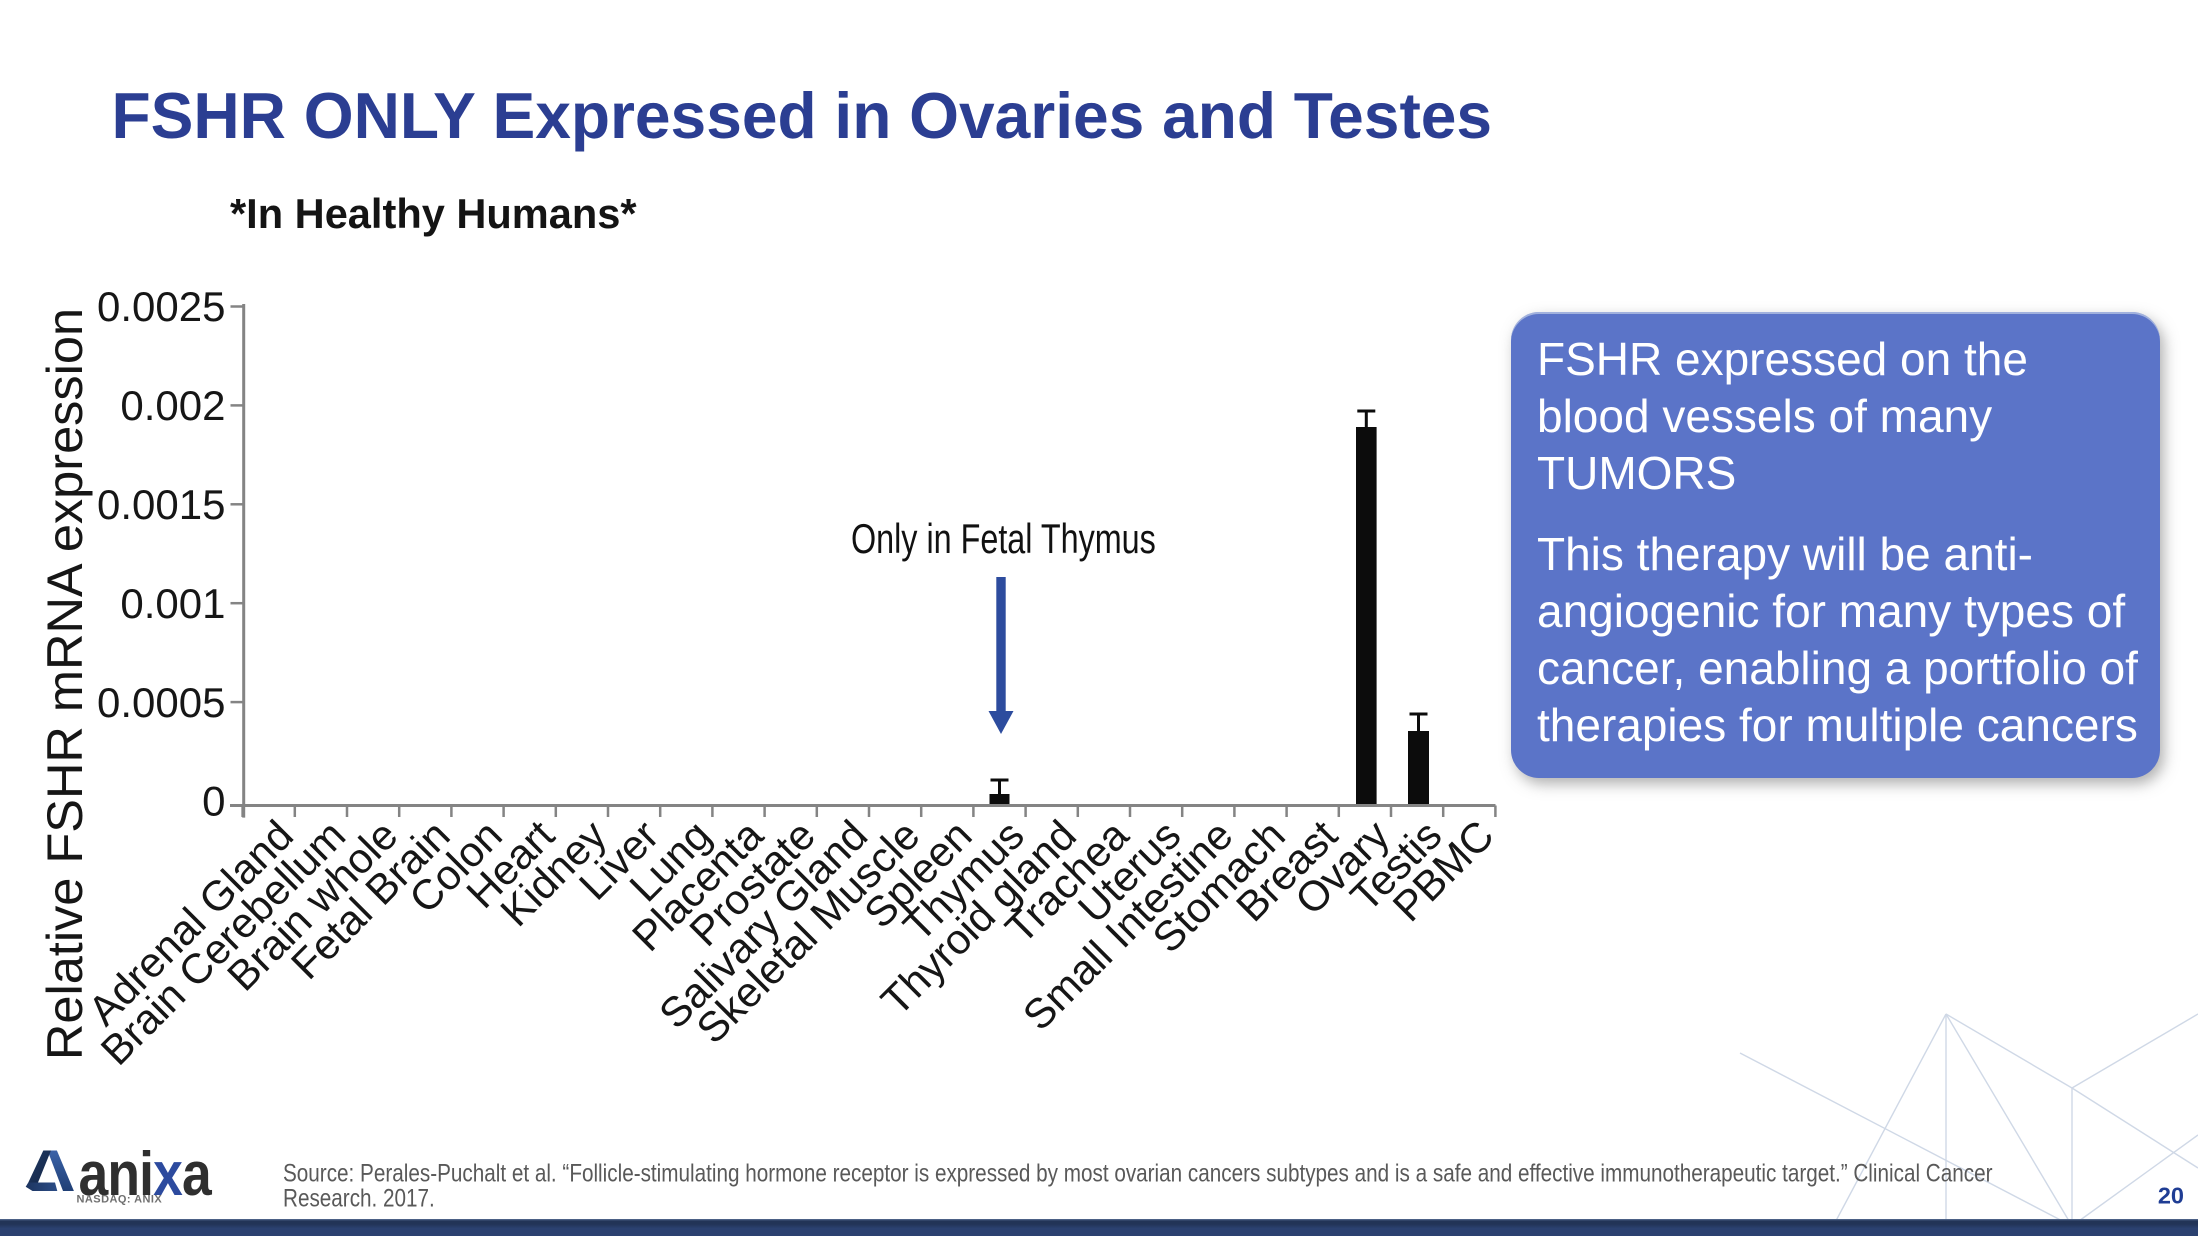 Image resolution: width=2198 pixels, height=1236 pixels. I want to click on svg-text: *In Healthy Humans*, so click(433, 213).